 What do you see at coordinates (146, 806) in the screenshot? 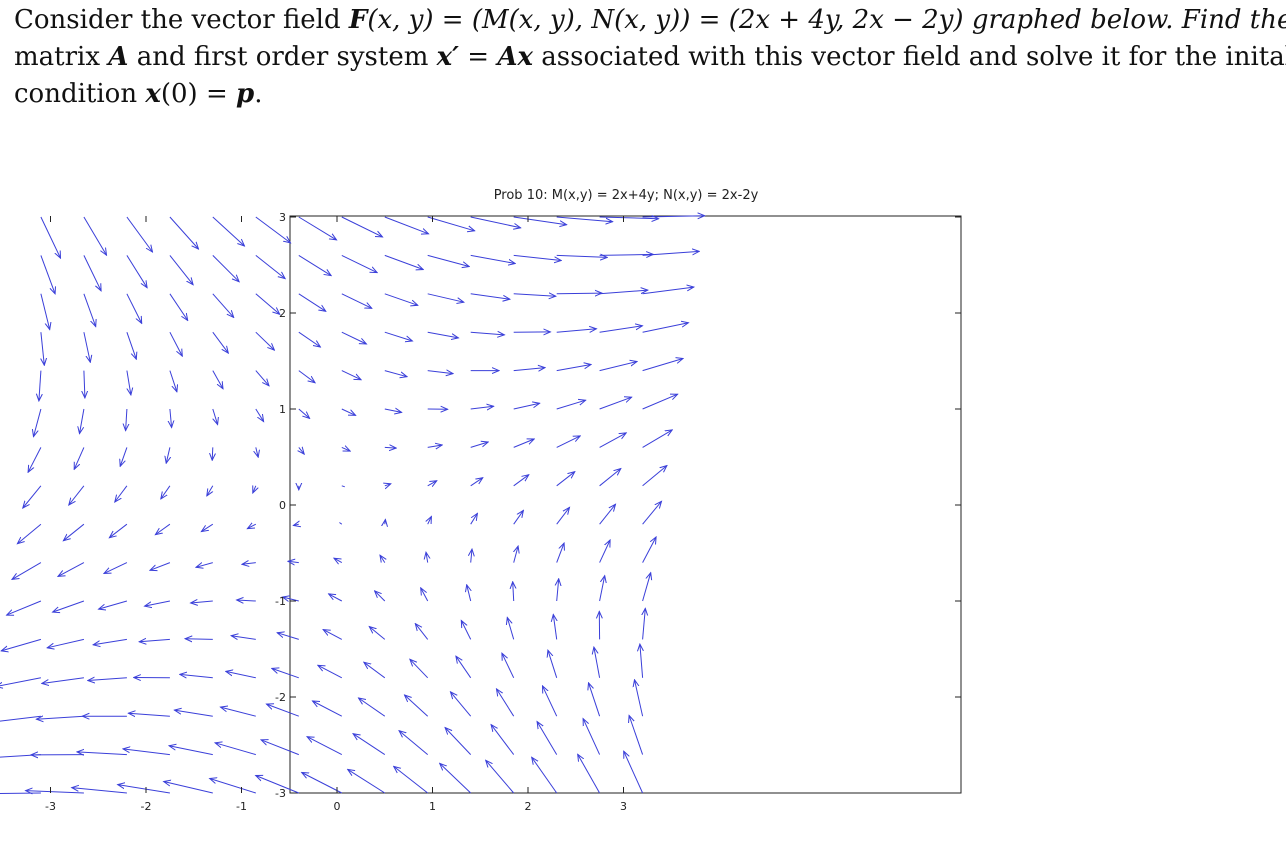
I see `x-tick-label: -2` at bounding box center [146, 806].